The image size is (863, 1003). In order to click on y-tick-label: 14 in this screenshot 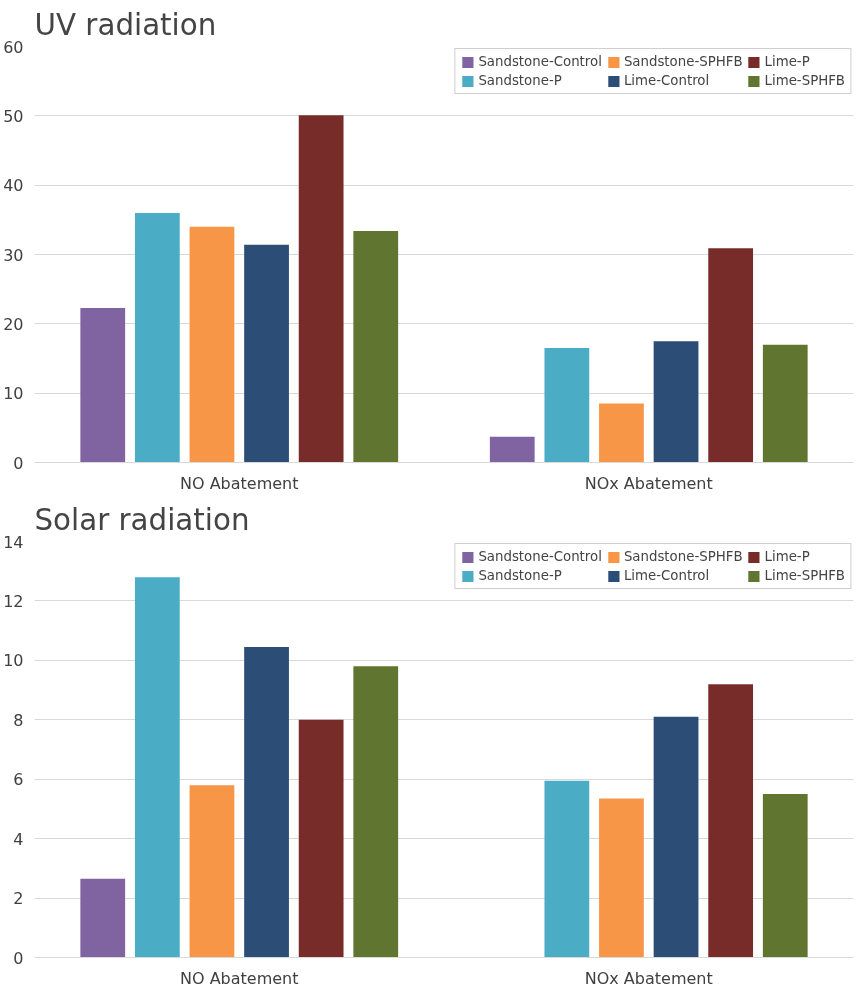, I will do `click(13, 542)`.